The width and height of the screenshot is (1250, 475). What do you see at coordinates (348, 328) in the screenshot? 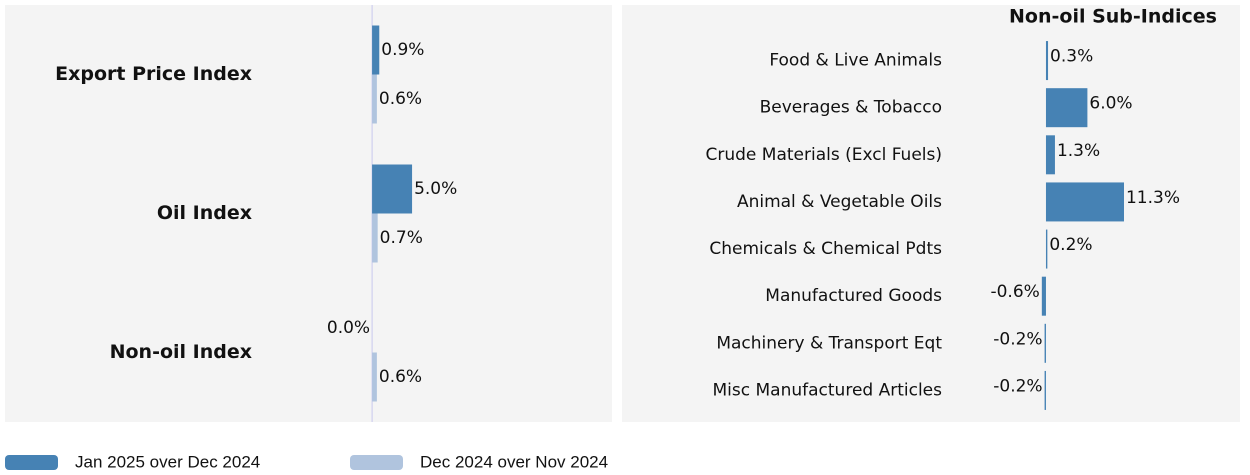
I see `value-label: 0.0%` at bounding box center [348, 328].